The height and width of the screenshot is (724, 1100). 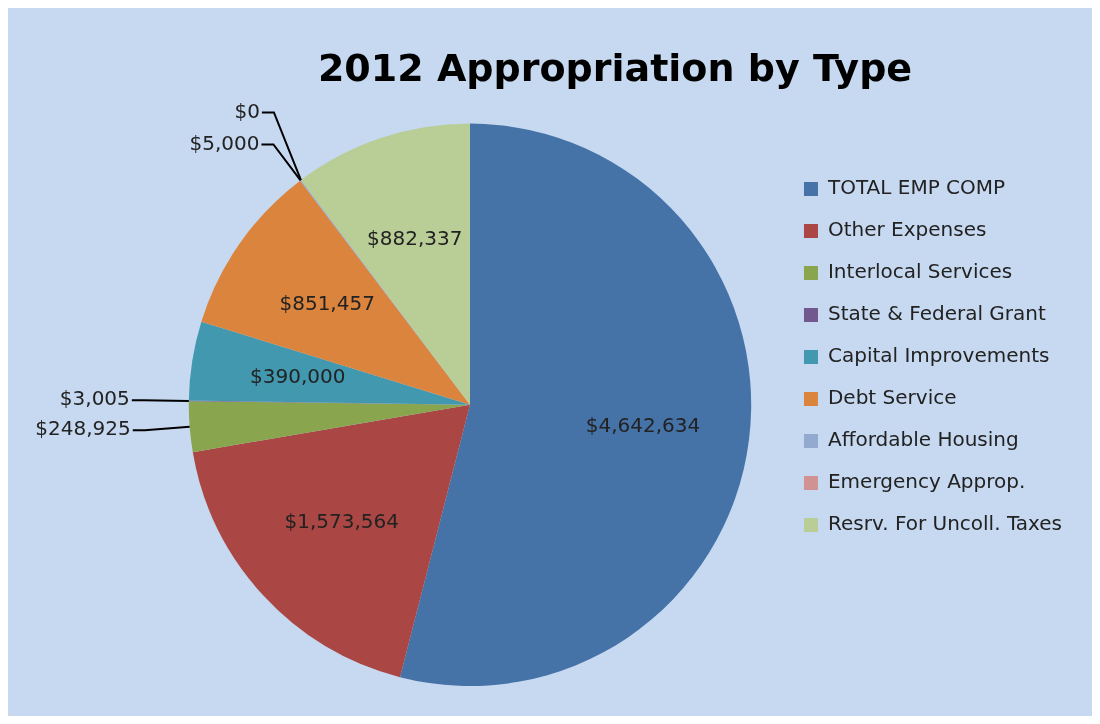 I want to click on data-label: $5,000, so click(x=224, y=142).